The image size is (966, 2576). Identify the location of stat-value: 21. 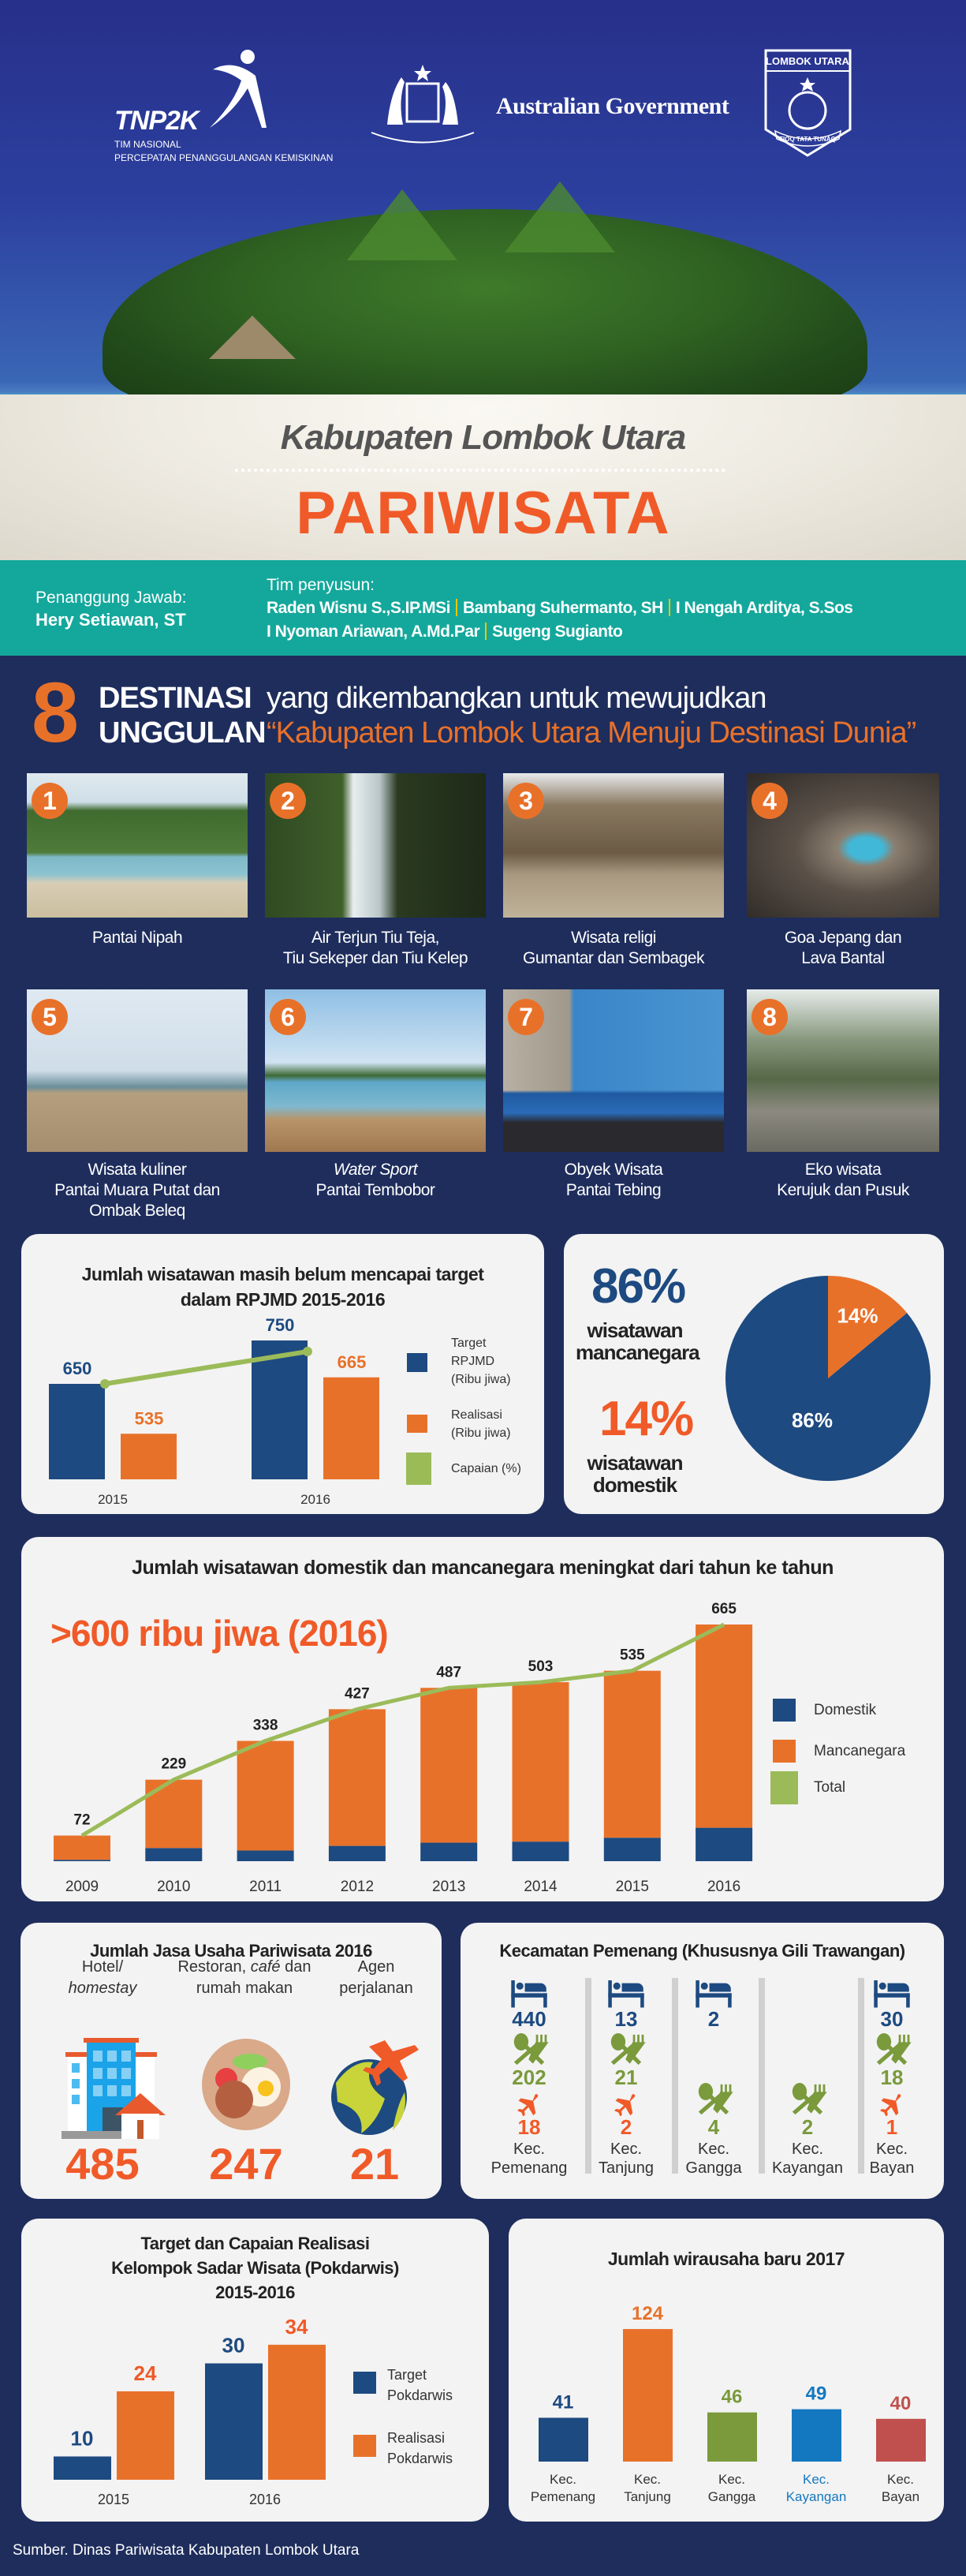
(626, 2078).